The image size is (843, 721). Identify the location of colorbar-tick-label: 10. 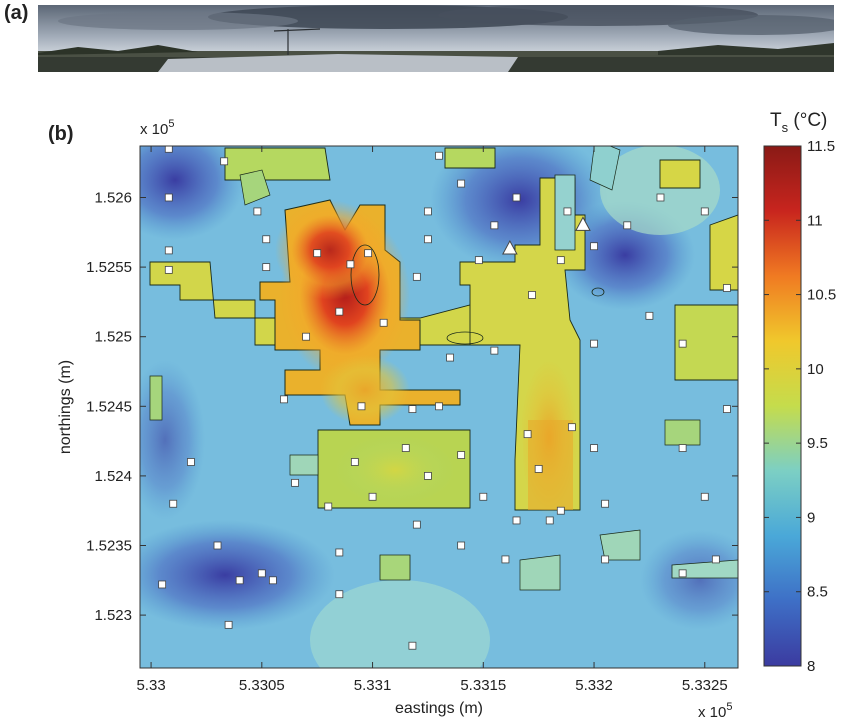
(815, 369).